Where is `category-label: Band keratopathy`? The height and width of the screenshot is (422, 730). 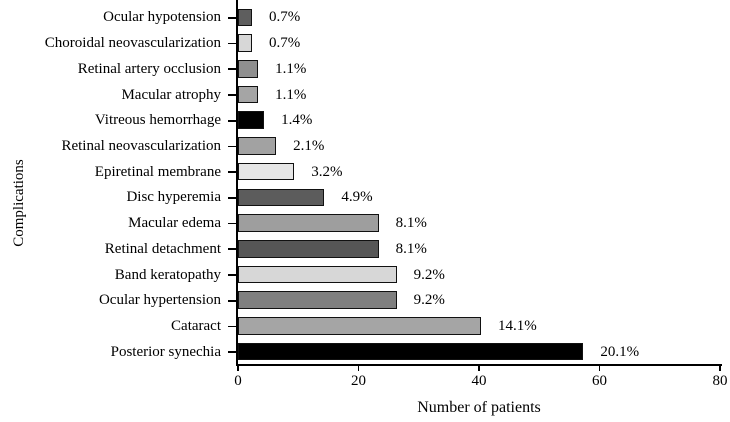
category-label: Band keratopathy is located at coordinates (167, 274).